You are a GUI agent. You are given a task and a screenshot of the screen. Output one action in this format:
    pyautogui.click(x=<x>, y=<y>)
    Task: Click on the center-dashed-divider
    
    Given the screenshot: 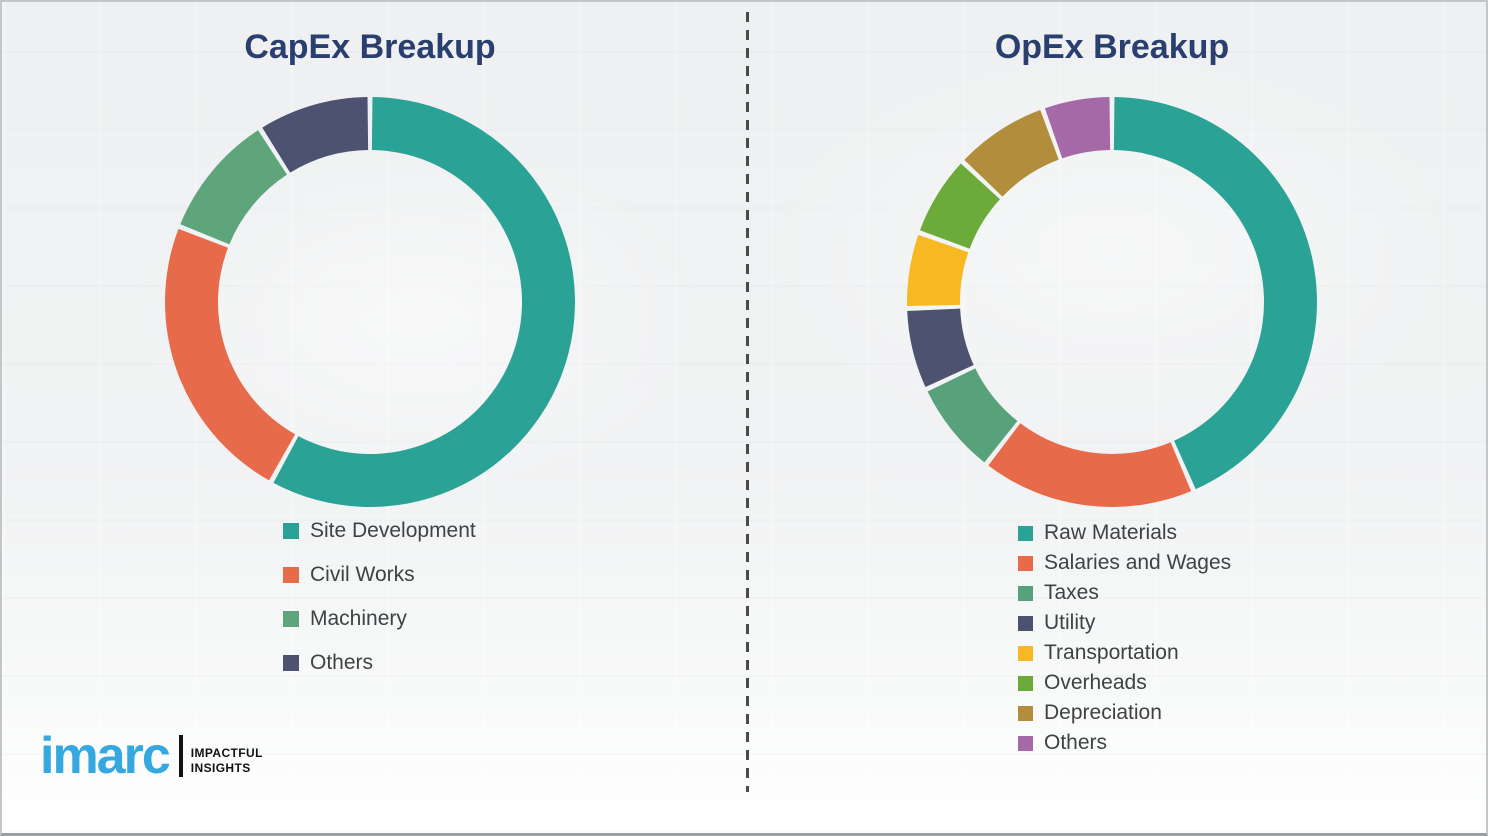 What is the action you would take?
    pyautogui.click(x=747, y=402)
    